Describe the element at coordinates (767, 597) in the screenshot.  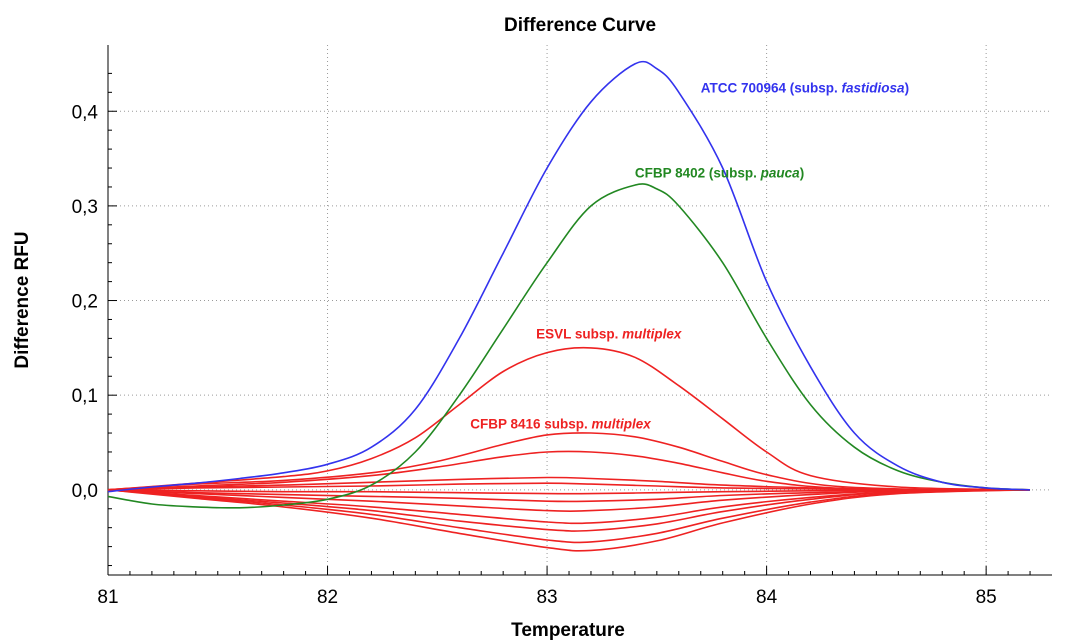
I see `x-tick-label: 84` at that location.